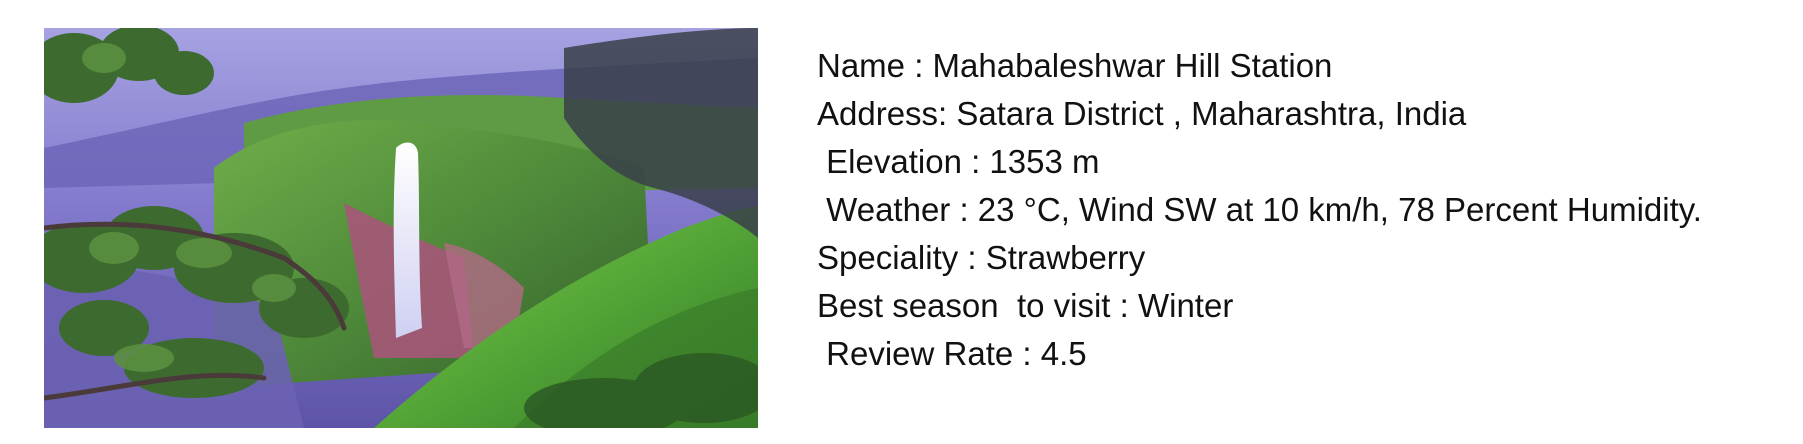  What do you see at coordinates (958, 161) in the screenshot?
I see `elevation-line: Elevation : 1353 m` at bounding box center [958, 161].